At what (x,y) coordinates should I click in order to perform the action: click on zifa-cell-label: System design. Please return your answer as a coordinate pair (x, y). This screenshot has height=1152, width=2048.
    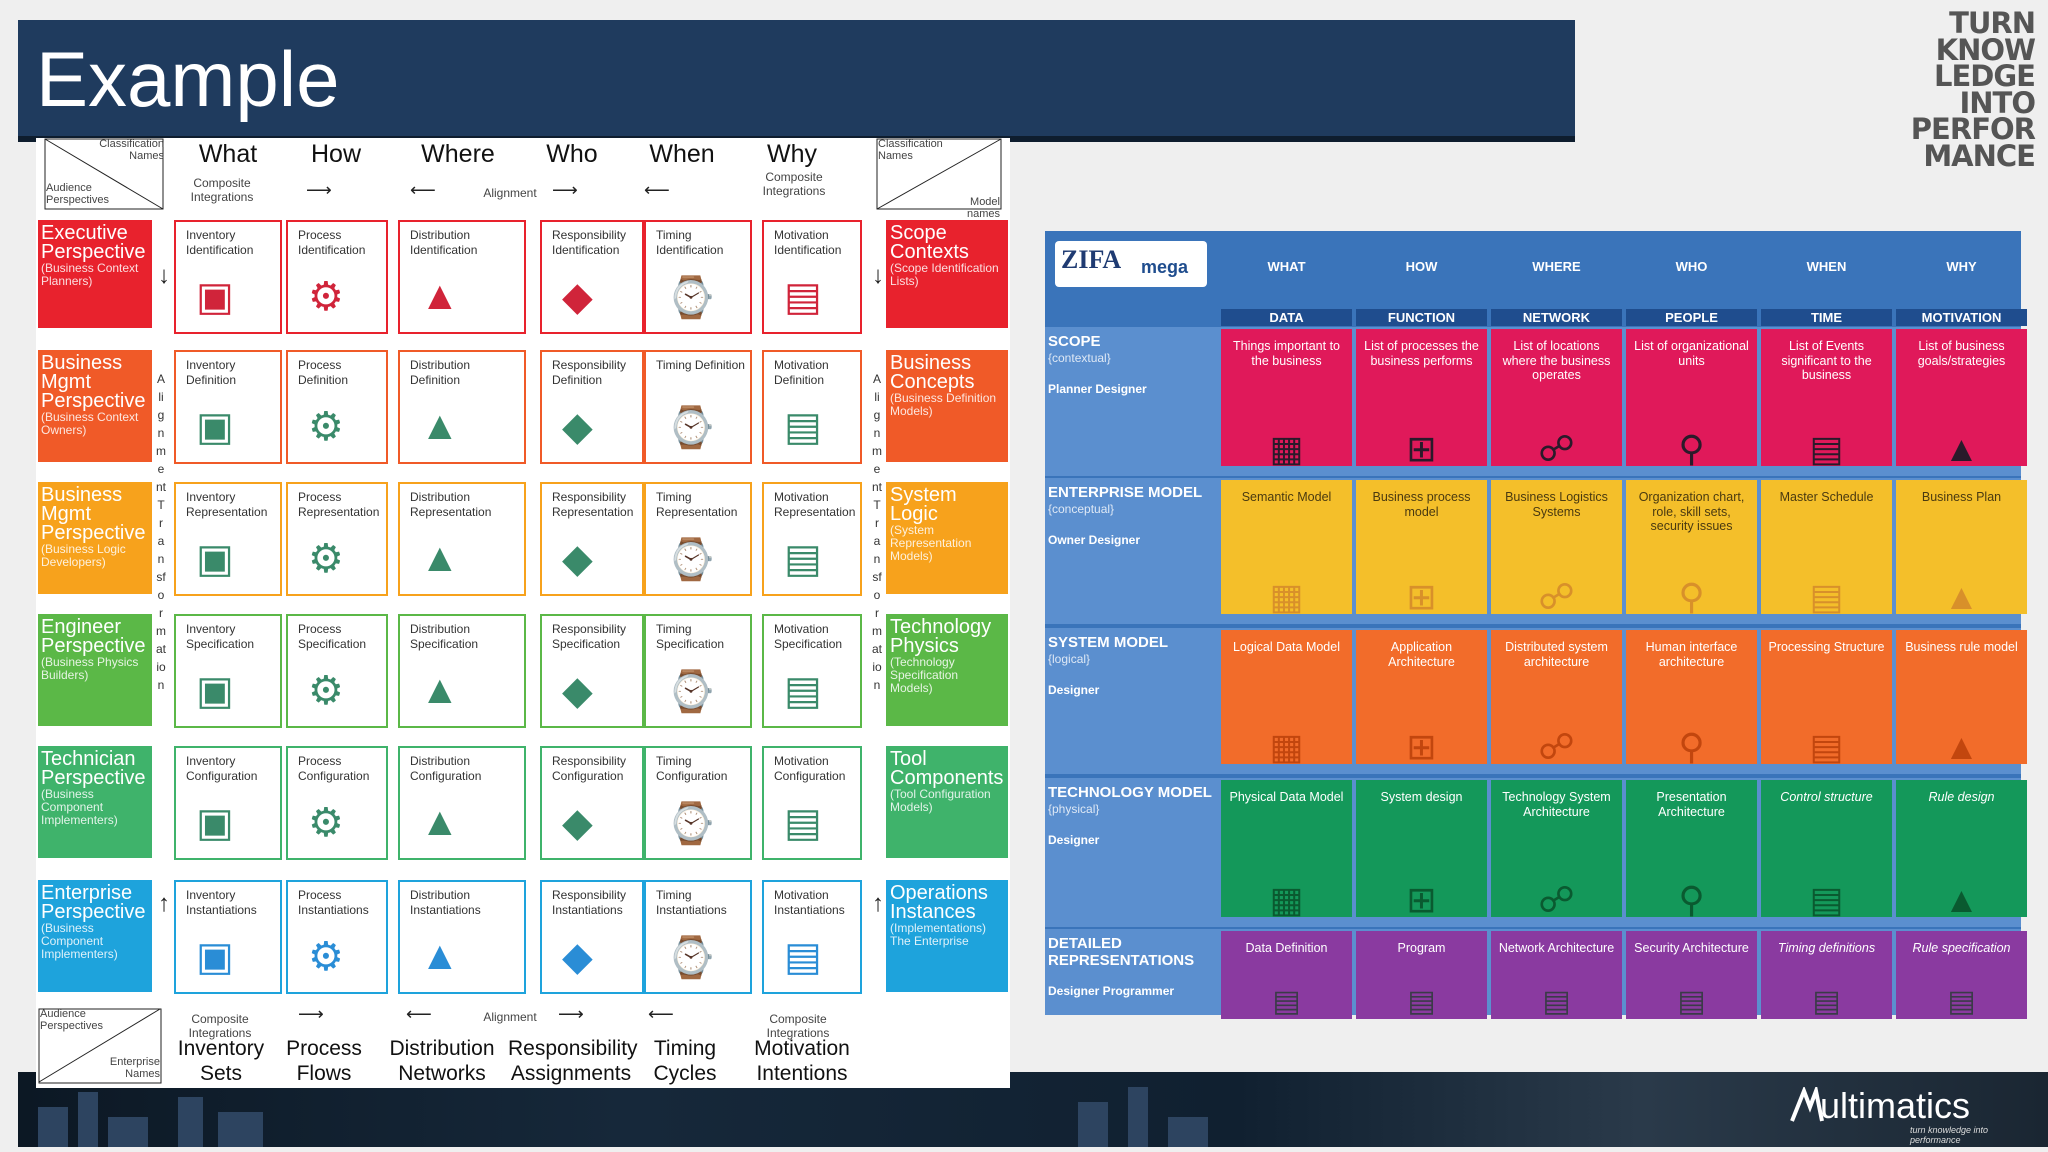
    Looking at the image, I should click on (1421, 797).